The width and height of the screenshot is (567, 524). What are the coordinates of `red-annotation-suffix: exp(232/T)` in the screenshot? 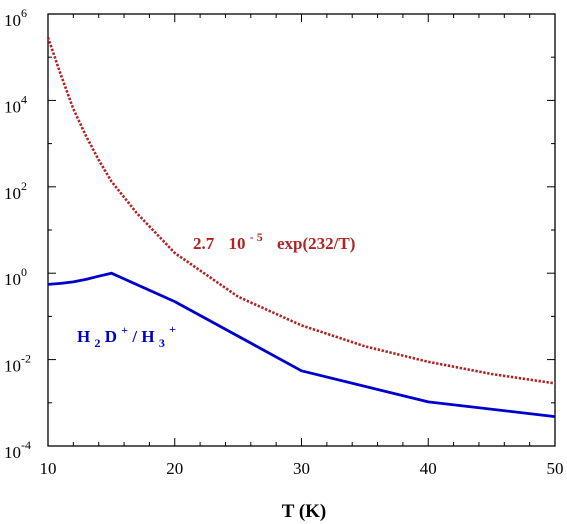 It's located at (316, 243).